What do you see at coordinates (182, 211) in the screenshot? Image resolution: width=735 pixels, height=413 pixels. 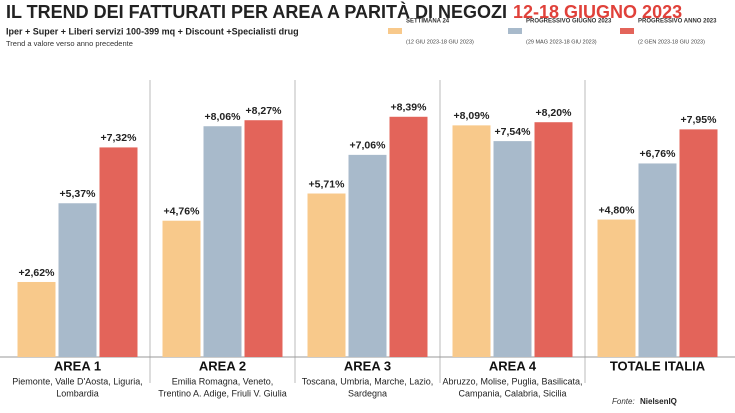 I see `value-label: +4,76%` at bounding box center [182, 211].